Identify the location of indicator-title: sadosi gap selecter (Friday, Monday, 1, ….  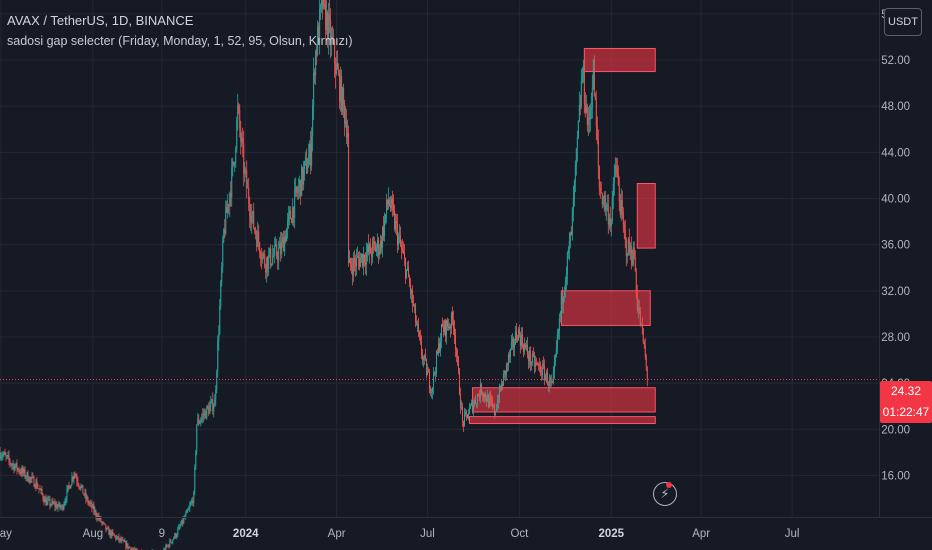
(180, 41).